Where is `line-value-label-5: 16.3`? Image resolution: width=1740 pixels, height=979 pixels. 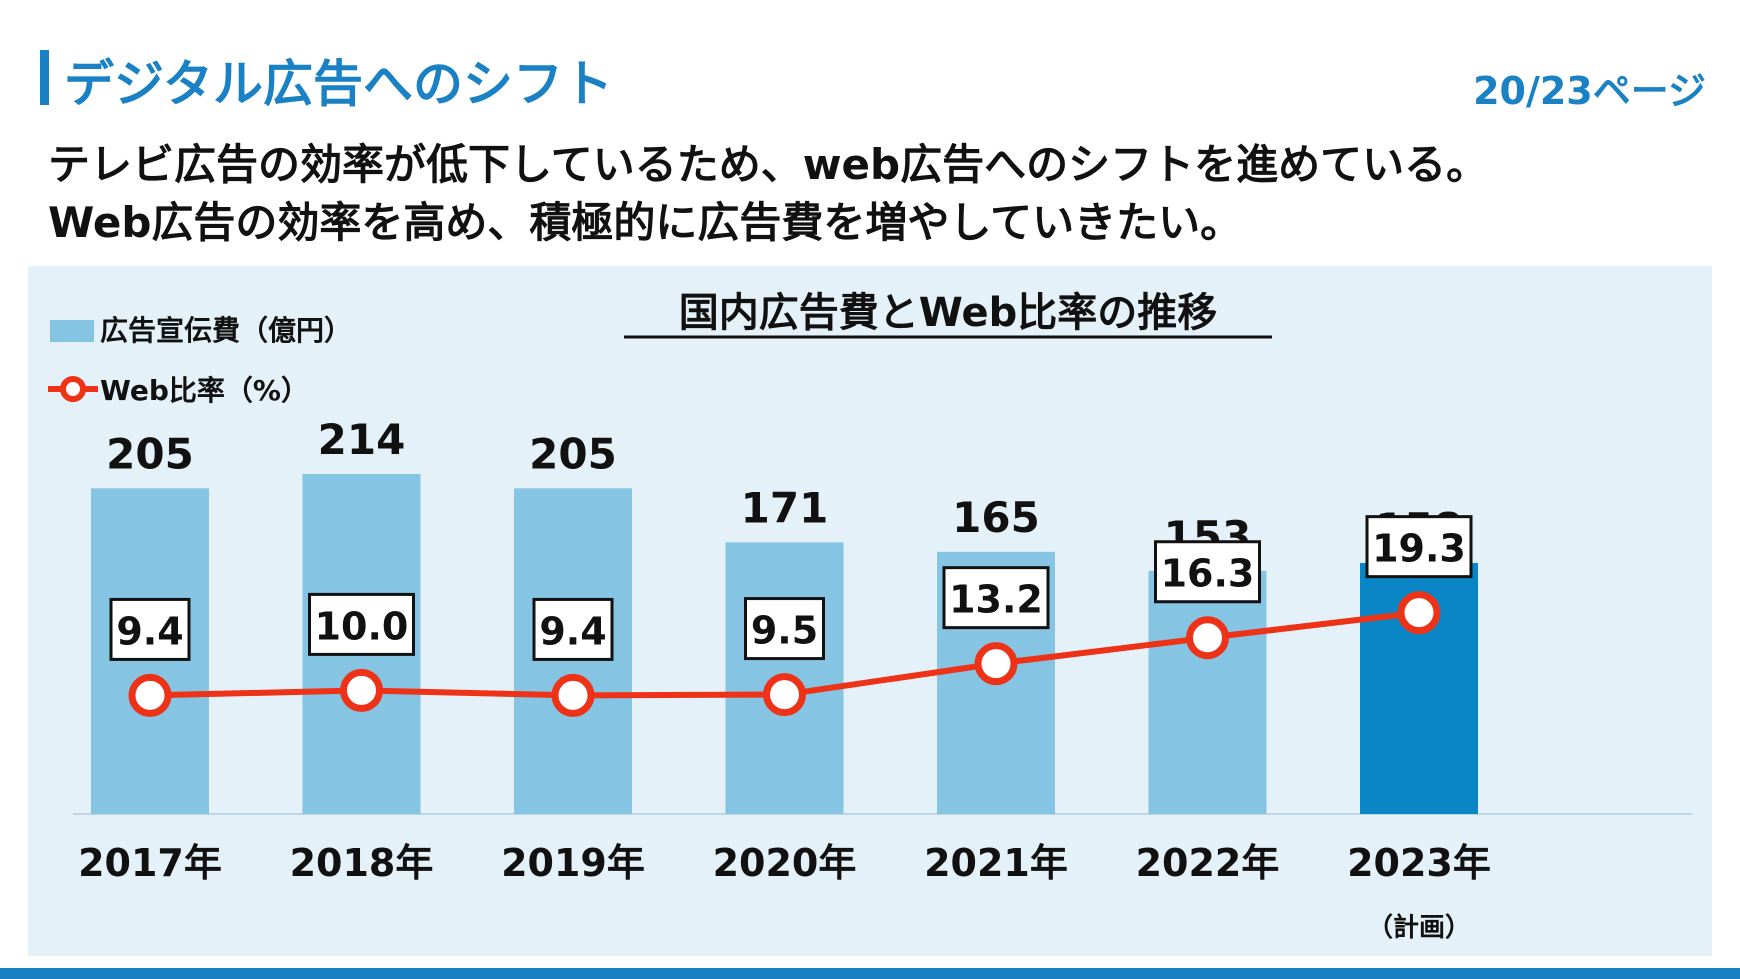
line-value-label-5: 16.3 is located at coordinates (1208, 574).